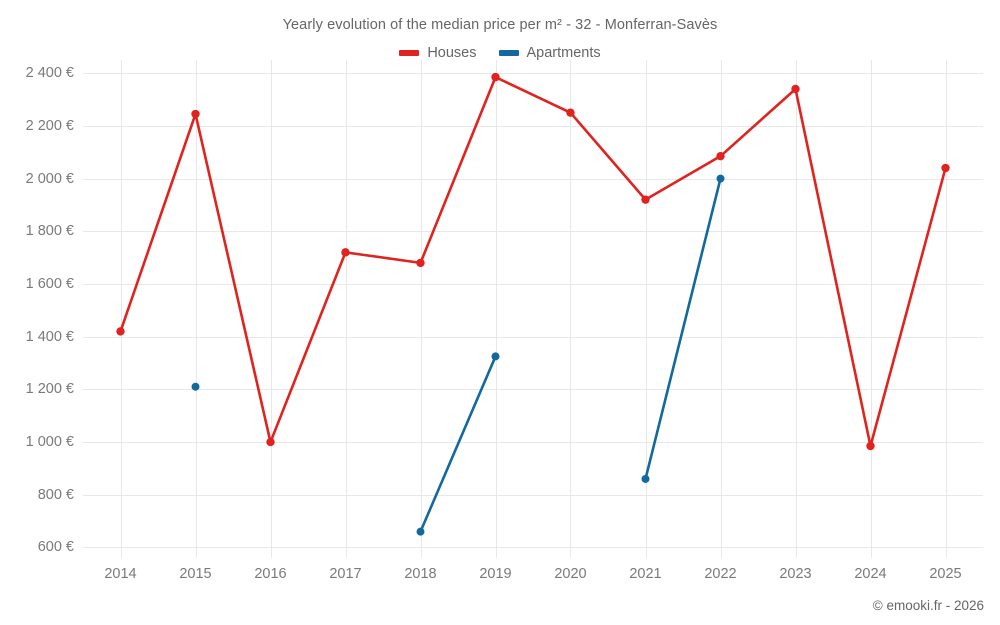 The image size is (1000, 625). I want to click on x-axis-tick-label: 2025, so click(945, 574).